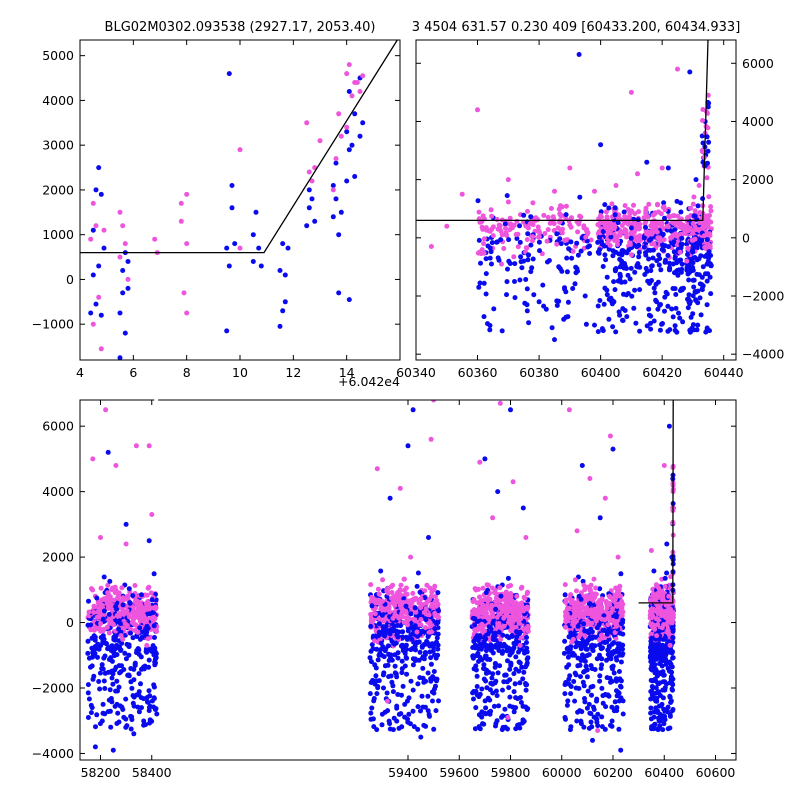  I want to click on x-tick-label: 60340, so click(416, 372).